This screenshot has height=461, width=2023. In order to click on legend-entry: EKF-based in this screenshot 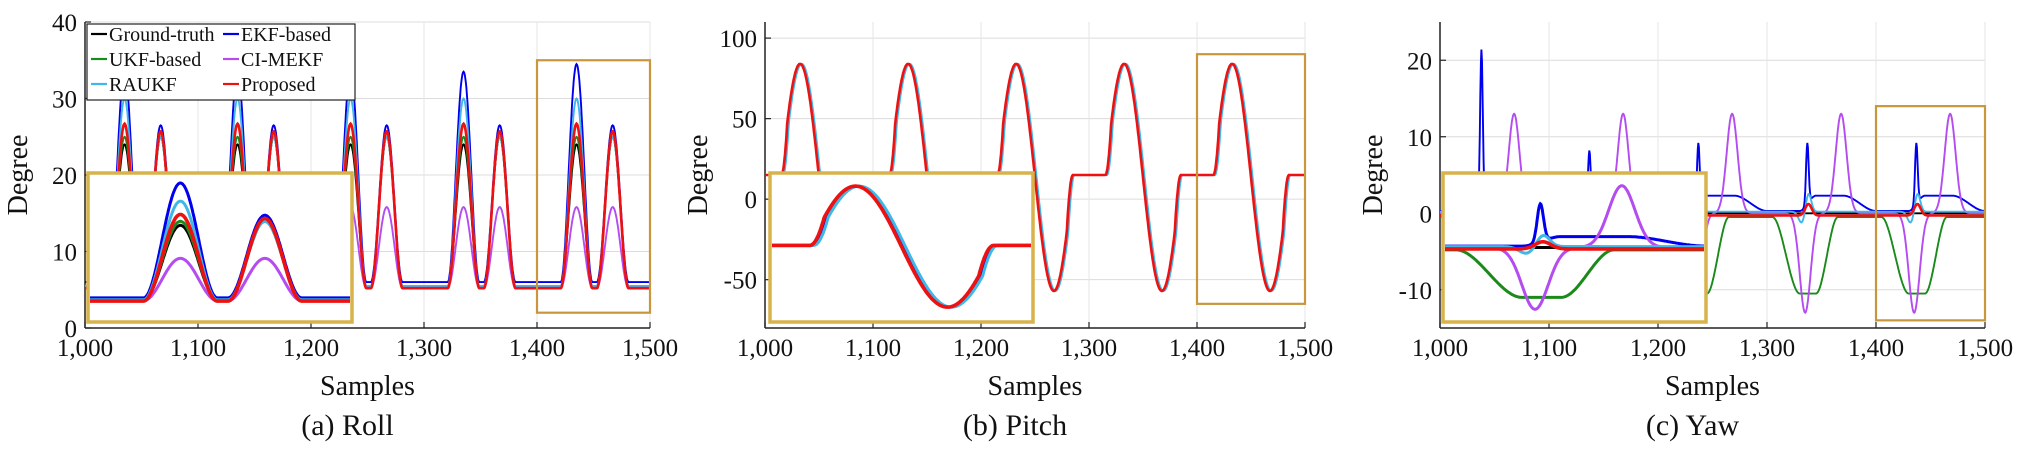, I will do `click(286, 35)`.